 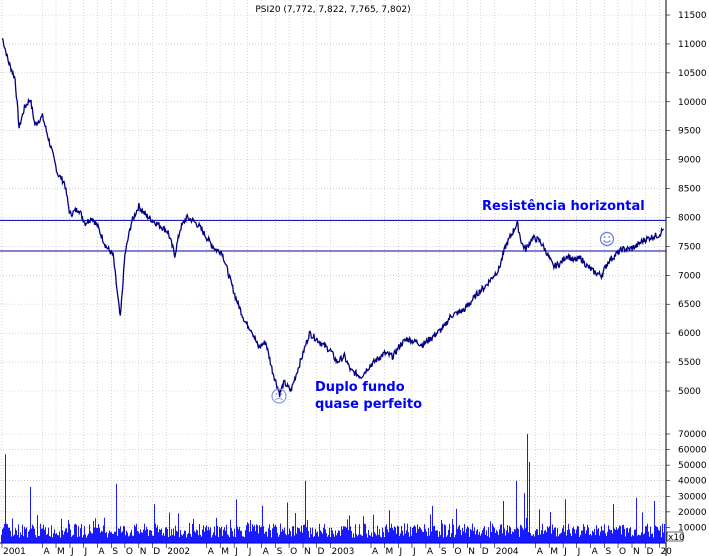 I want to click on y-tick-label: 6500, so click(x=689, y=305).